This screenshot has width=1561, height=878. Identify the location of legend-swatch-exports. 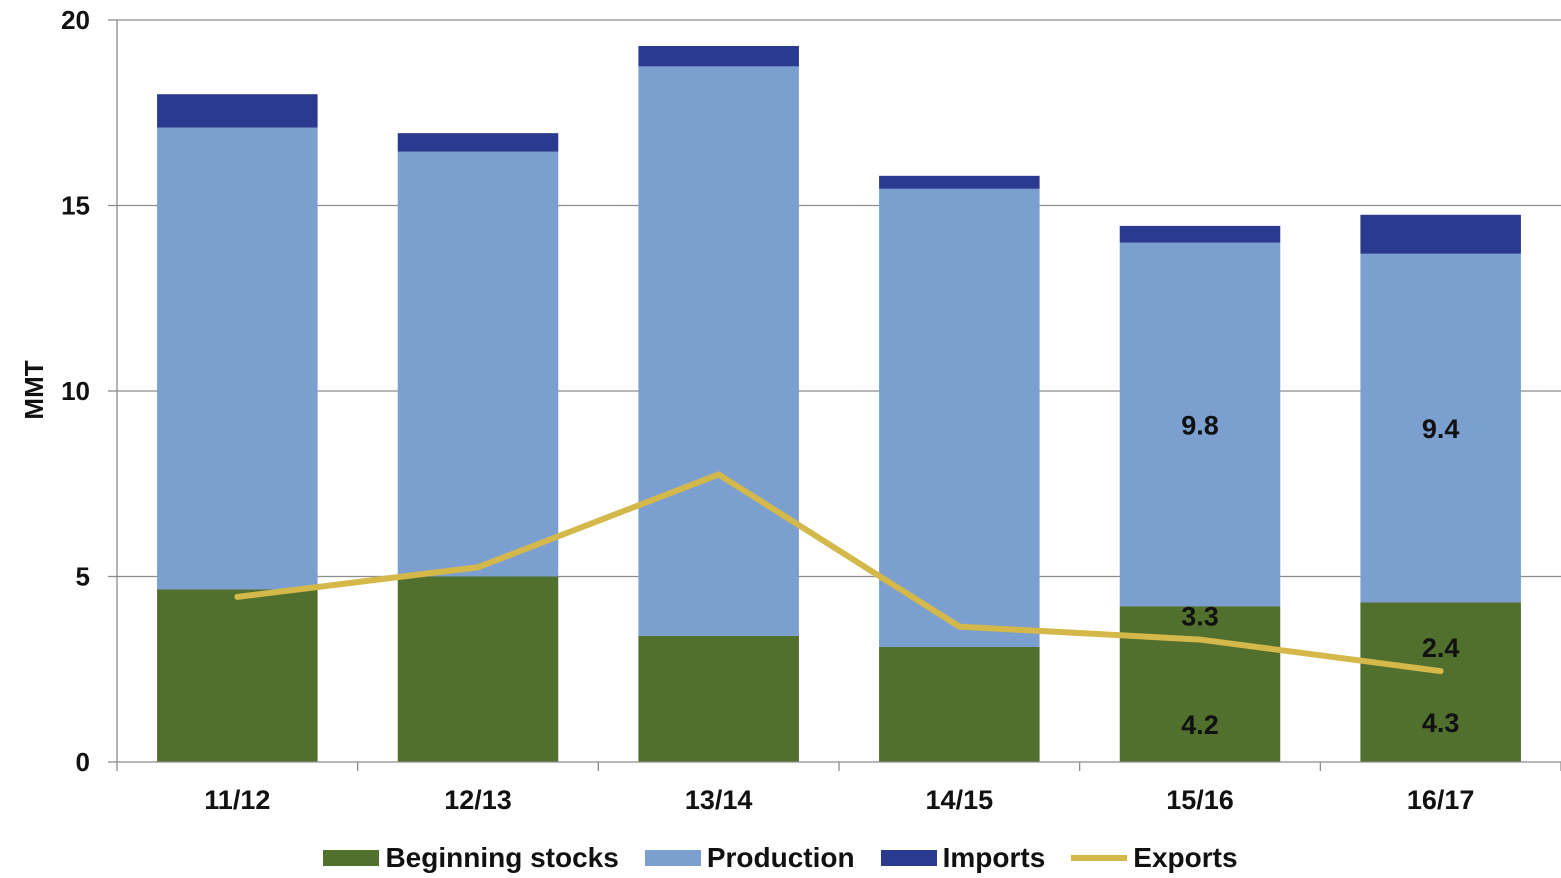
(1099, 858).